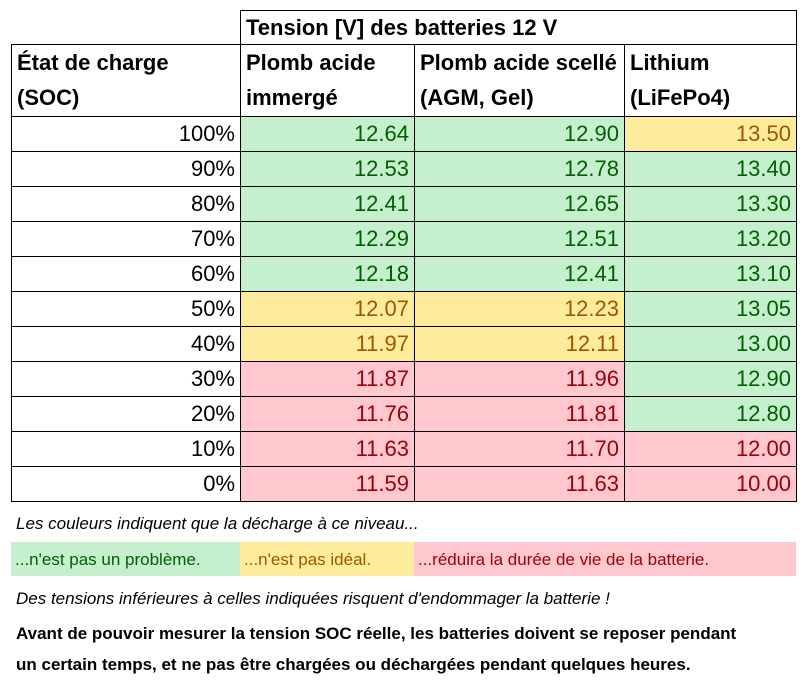 The image size is (807, 688). Describe the element at coordinates (710, 239) in the screenshot. I see `lithium-value: 13.20` at that location.